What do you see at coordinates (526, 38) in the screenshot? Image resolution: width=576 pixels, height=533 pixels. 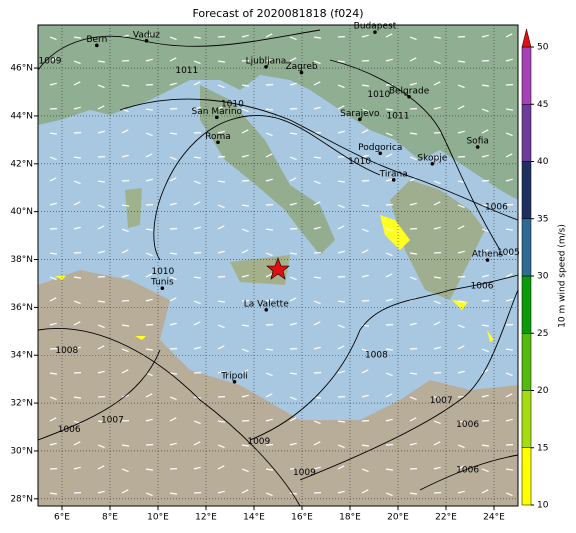 I see `colorbar-extend` at bounding box center [526, 38].